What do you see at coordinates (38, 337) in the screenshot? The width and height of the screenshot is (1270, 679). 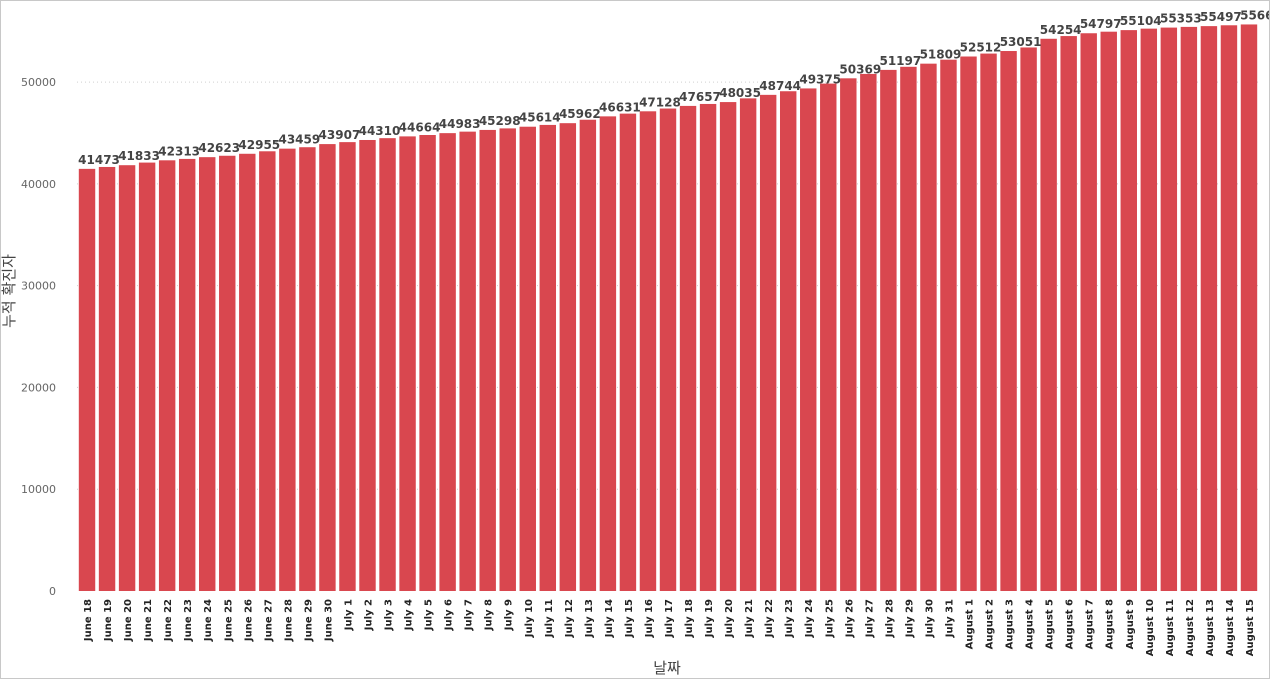 I see `y-axis-ticks: 0 10000 20000 30000 40000 50000` at bounding box center [38, 337].